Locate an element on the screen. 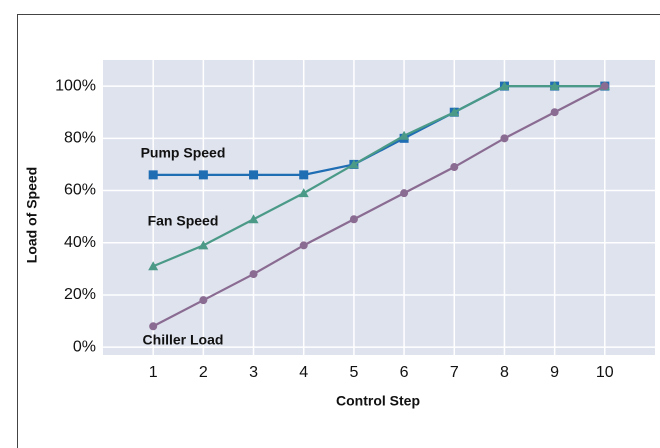 The height and width of the screenshot is (448, 660). x-tick-label: 2 is located at coordinates (203, 372).